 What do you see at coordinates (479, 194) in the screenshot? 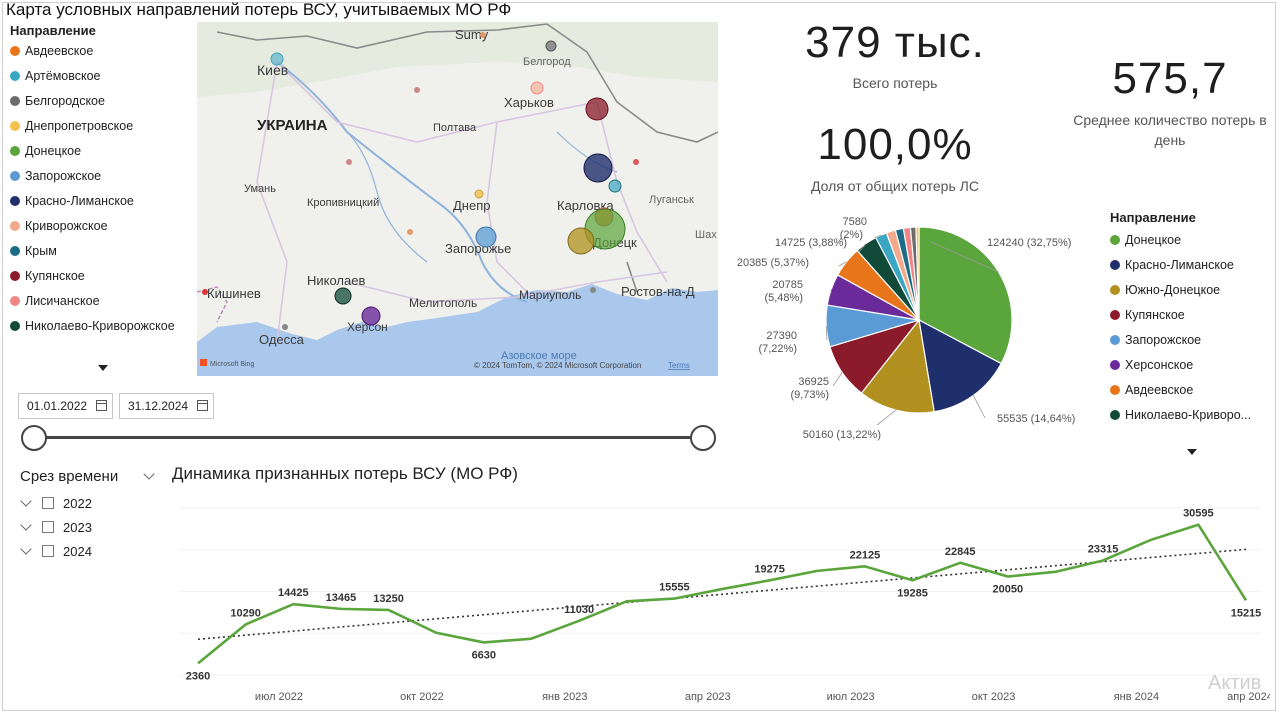
I see `bubble-dnepr` at bounding box center [479, 194].